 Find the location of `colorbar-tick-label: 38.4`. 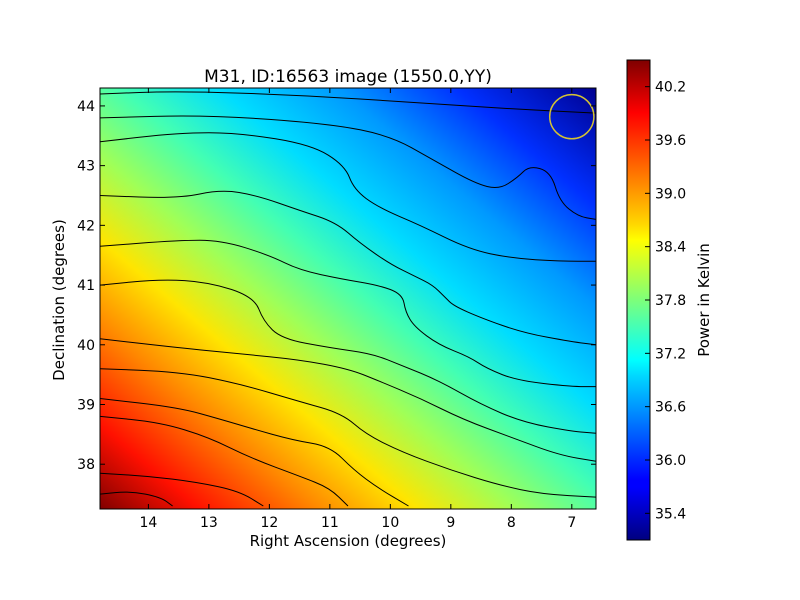

colorbar-tick-label: 38.4 is located at coordinates (670, 248).